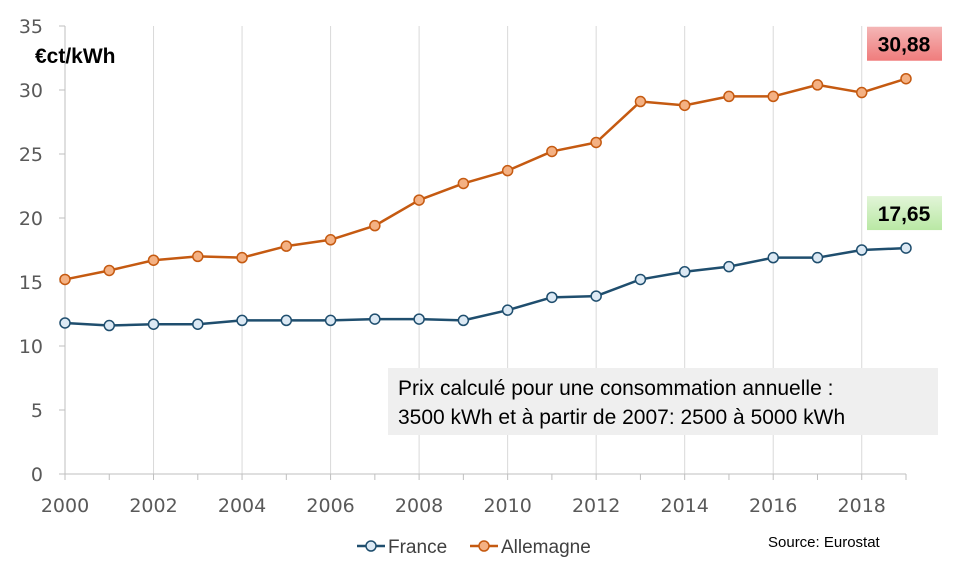  I want to click on series-line-france, so click(485, 286).